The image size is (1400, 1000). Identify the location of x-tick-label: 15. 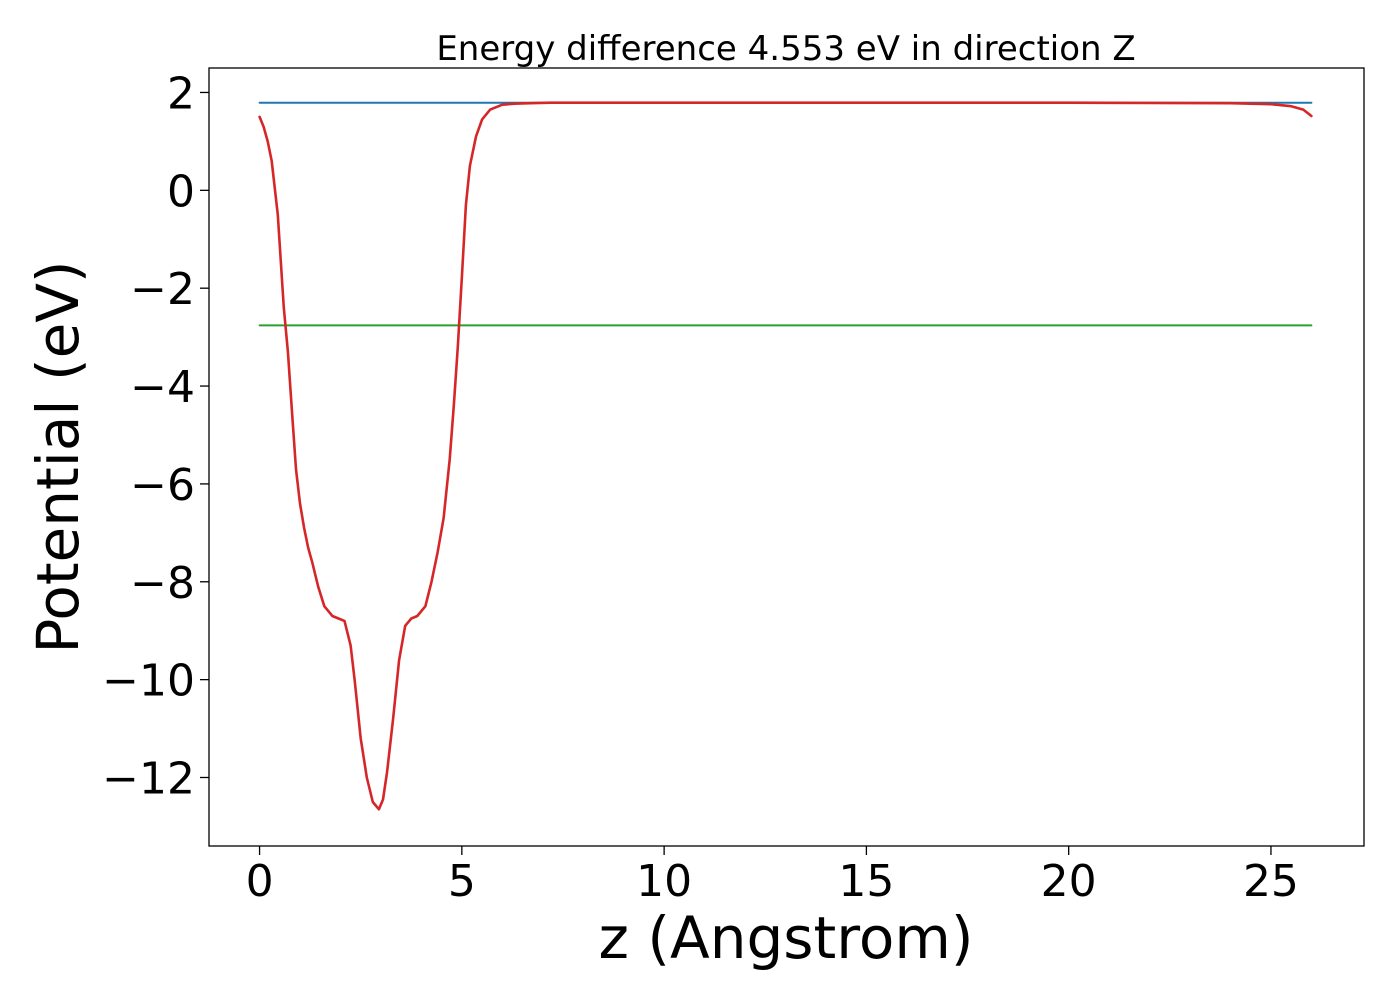
(866, 881).